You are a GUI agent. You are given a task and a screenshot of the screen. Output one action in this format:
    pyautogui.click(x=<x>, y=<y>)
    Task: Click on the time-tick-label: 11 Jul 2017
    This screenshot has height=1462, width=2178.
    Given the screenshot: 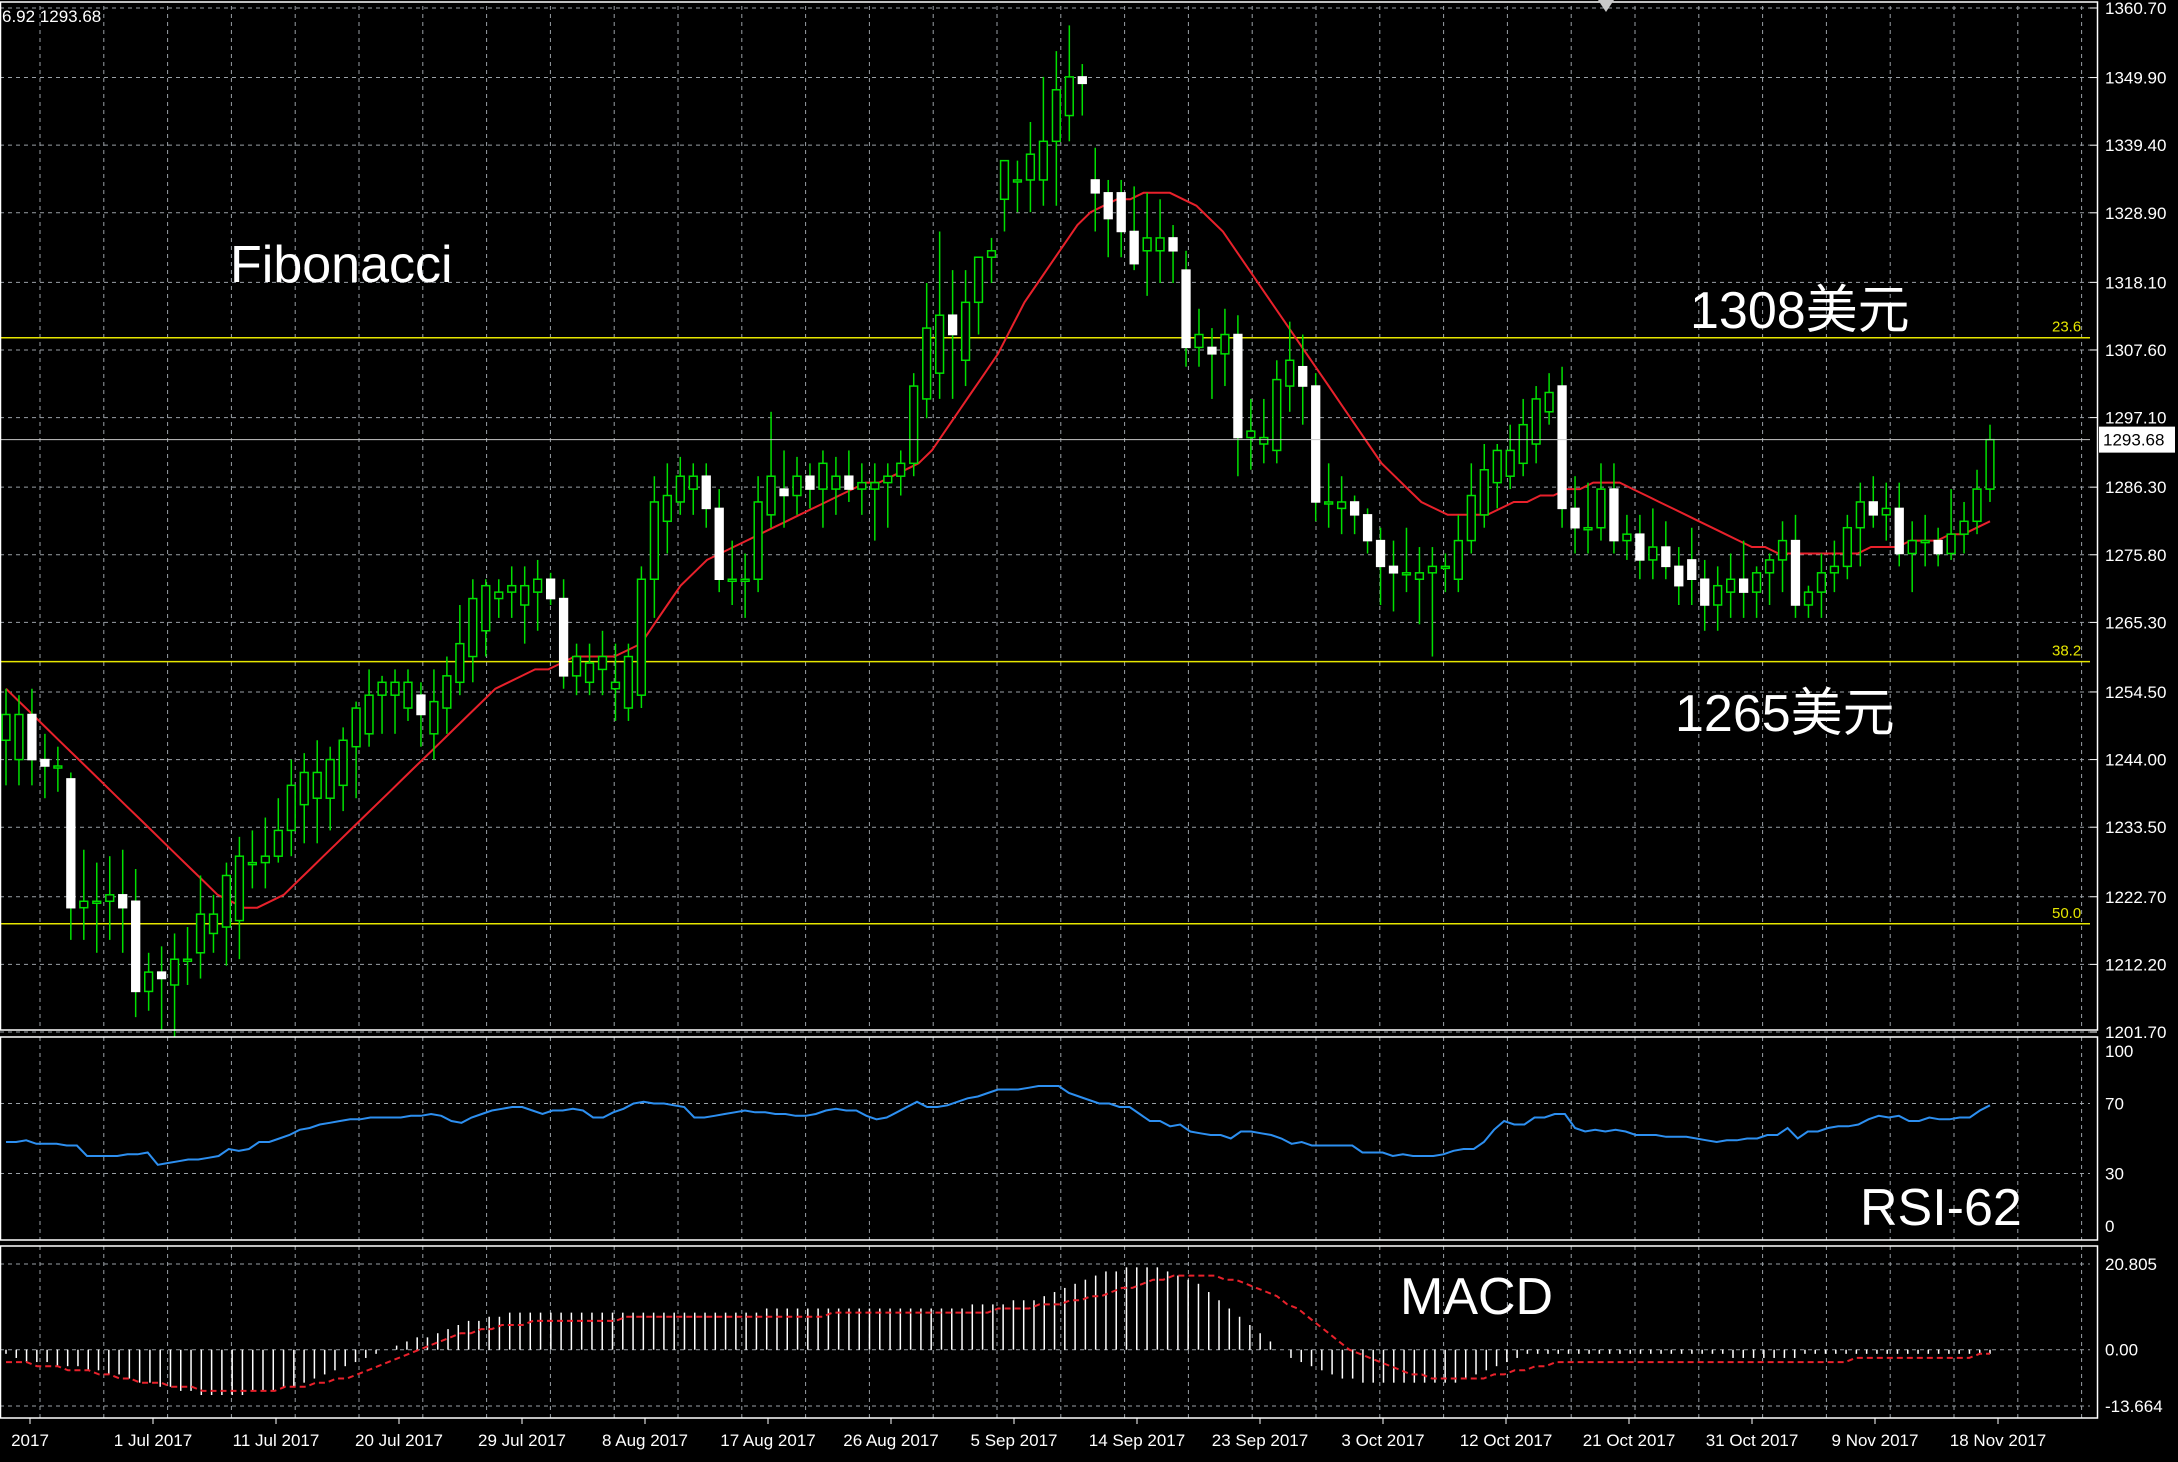 What is the action you would take?
    pyautogui.click(x=276, y=1440)
    